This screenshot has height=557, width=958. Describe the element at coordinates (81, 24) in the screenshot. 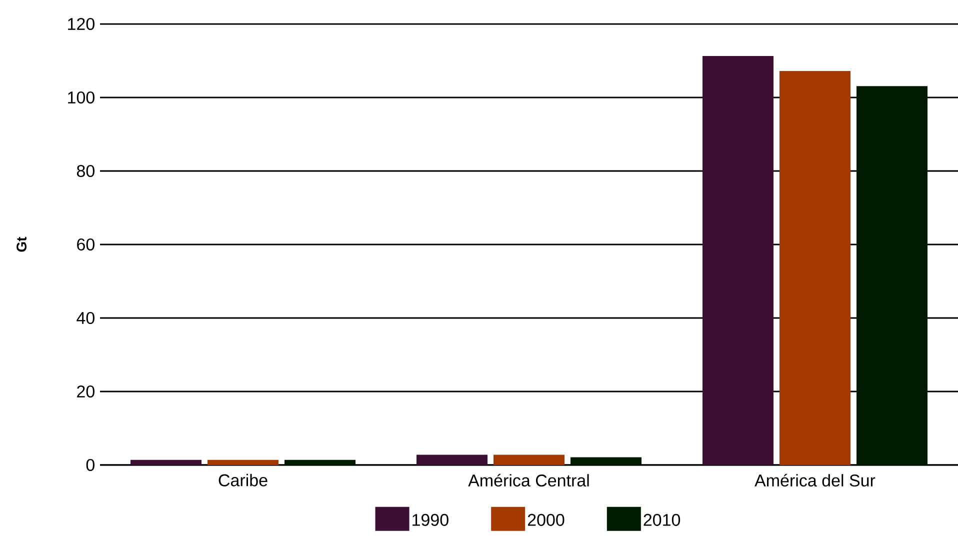

I see `y-tick-label: 120` at that location.